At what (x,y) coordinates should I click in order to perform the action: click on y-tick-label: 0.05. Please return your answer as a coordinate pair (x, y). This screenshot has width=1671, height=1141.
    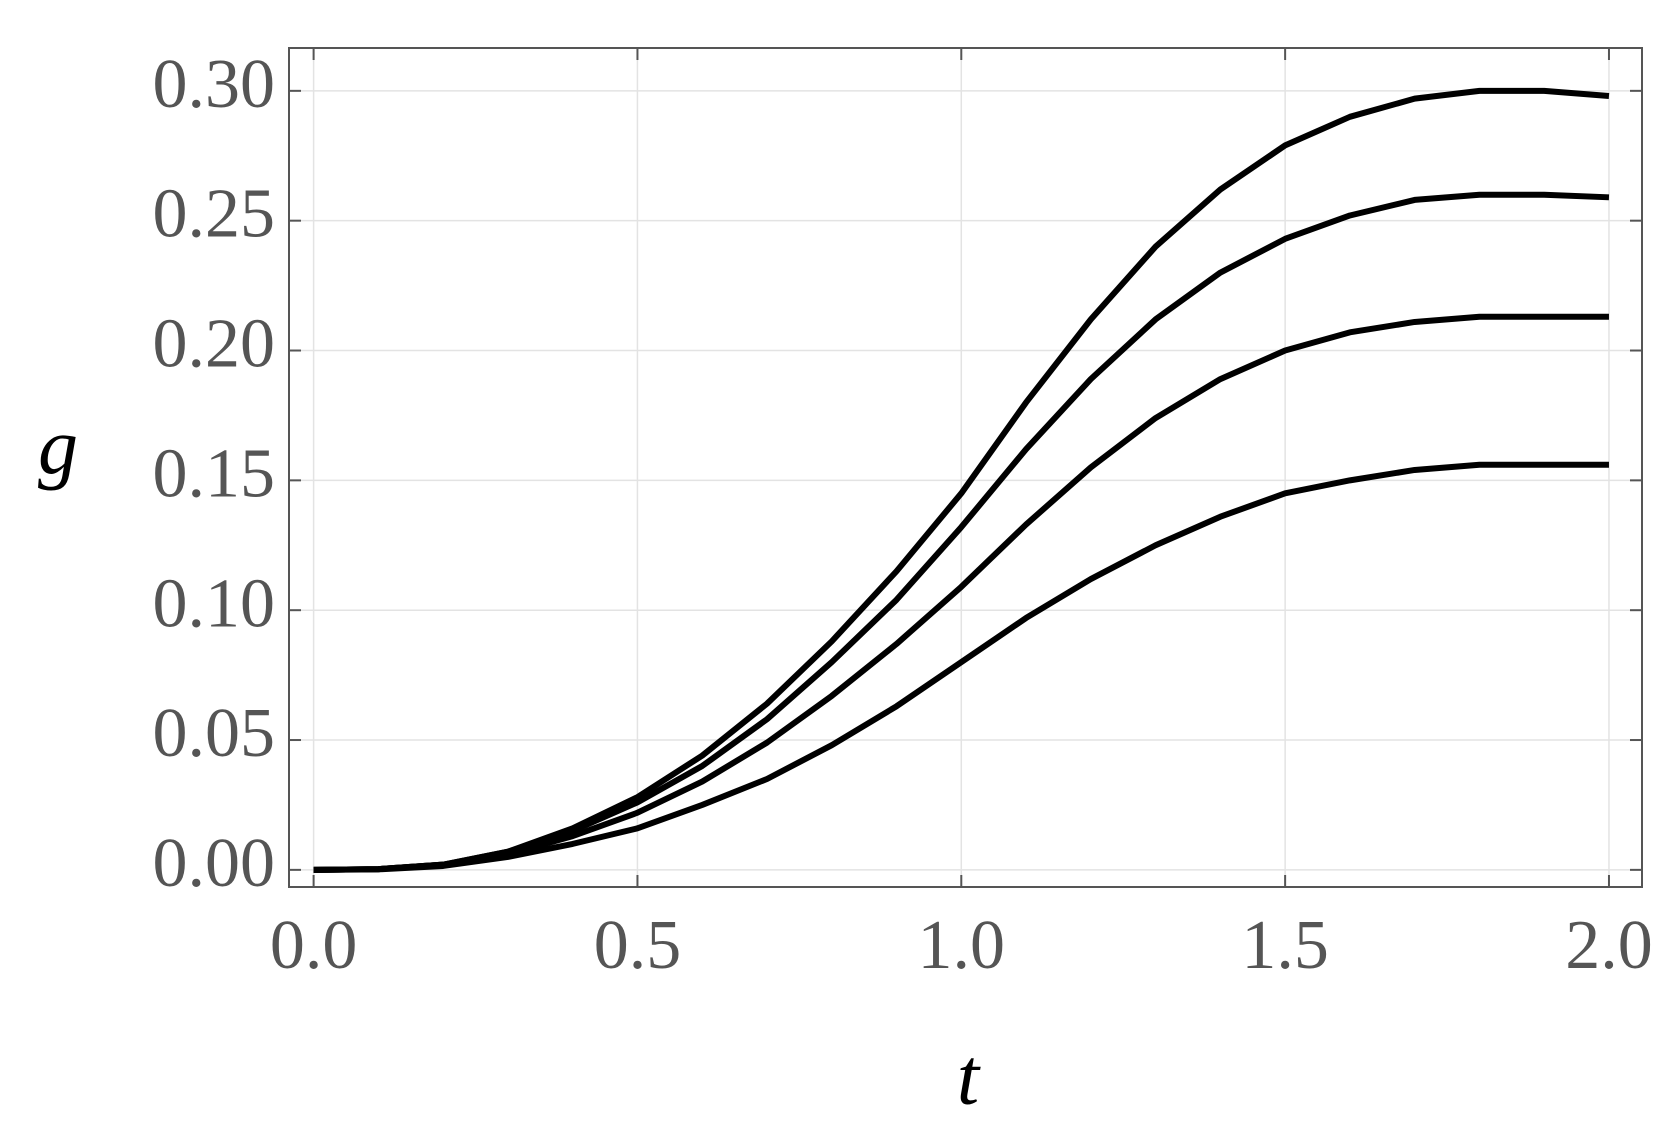
    Looking at the image, I should click on (214, 733).